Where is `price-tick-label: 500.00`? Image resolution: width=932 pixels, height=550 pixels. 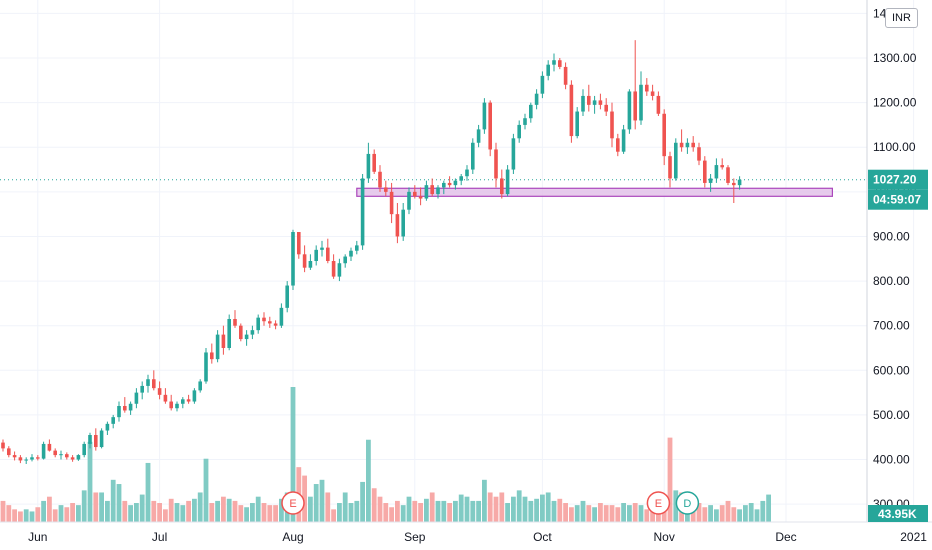
price-tick-label: 500.00 is located at coordinates (891, 415).